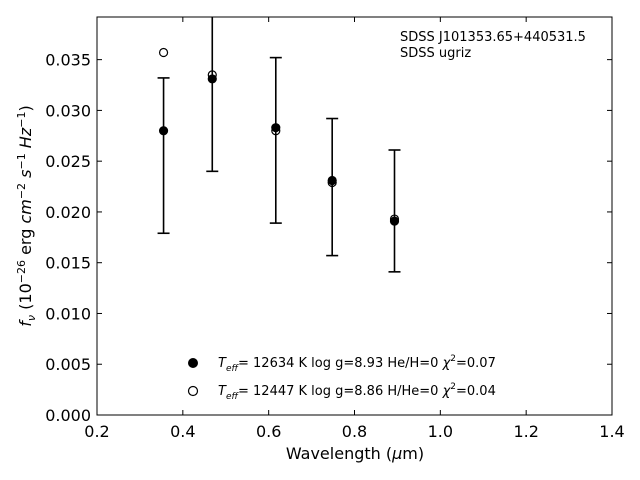 The image size is (640, 480). Describe the element at coordinates (493, 37) in the screenshot. I see `annotation-object-name: SDSS J101353.65+440531.5` at that location.